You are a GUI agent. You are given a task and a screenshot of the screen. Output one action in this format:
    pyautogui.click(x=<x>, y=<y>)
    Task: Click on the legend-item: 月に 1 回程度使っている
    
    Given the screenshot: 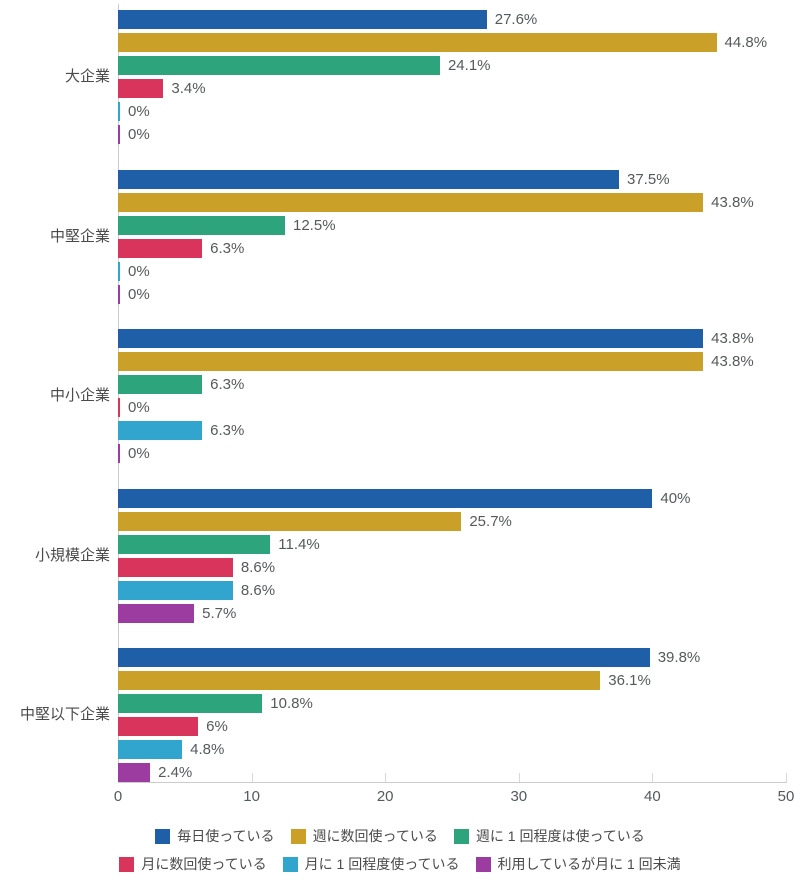 What is the action you would take?
    pyautogui.click(x=371, y=864)
    